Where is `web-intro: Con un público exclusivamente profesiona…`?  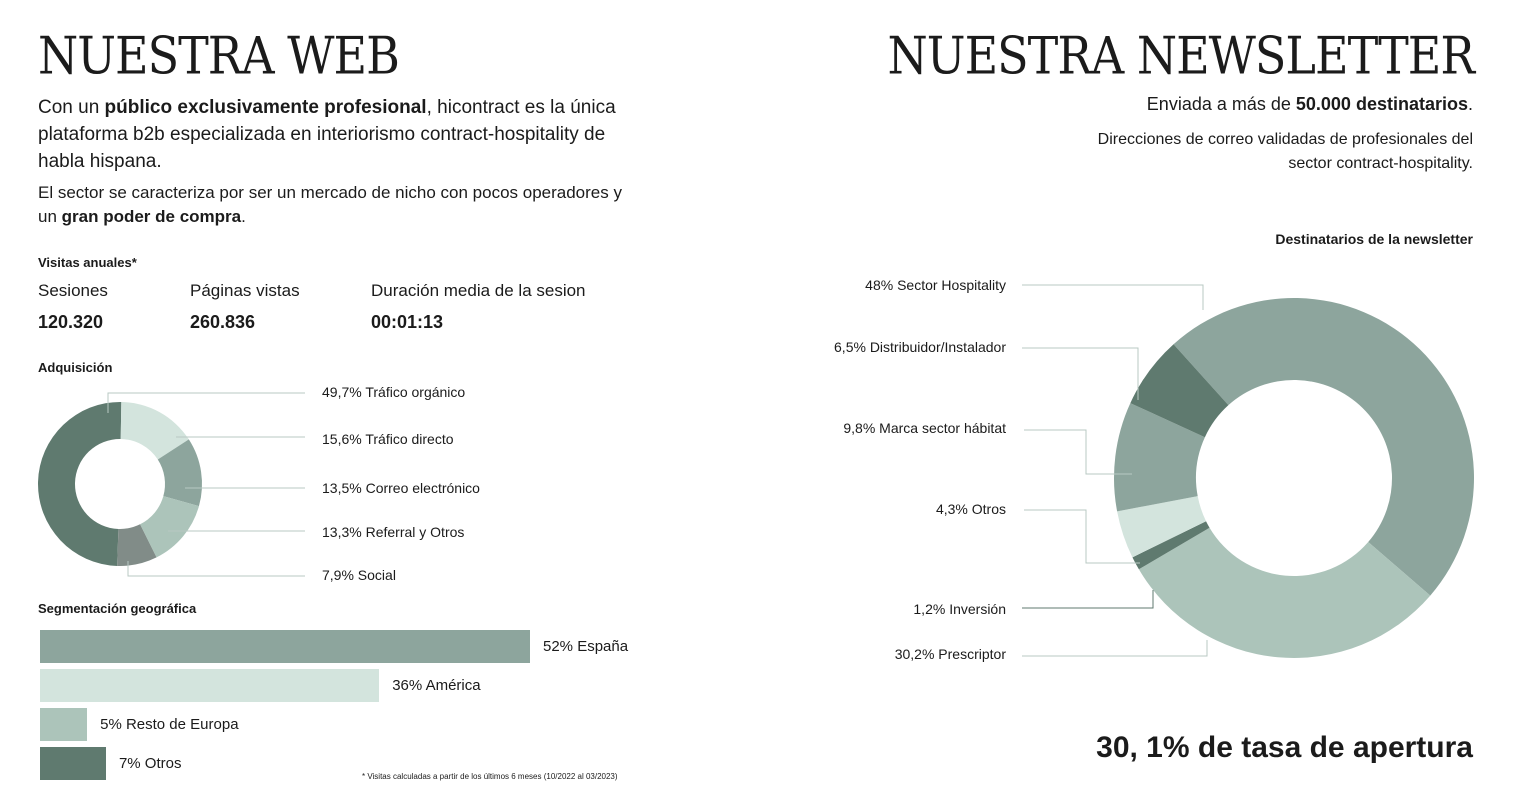 web-intro: Con un público exclusivamente profesiona… is located at coordinates (338, 134).